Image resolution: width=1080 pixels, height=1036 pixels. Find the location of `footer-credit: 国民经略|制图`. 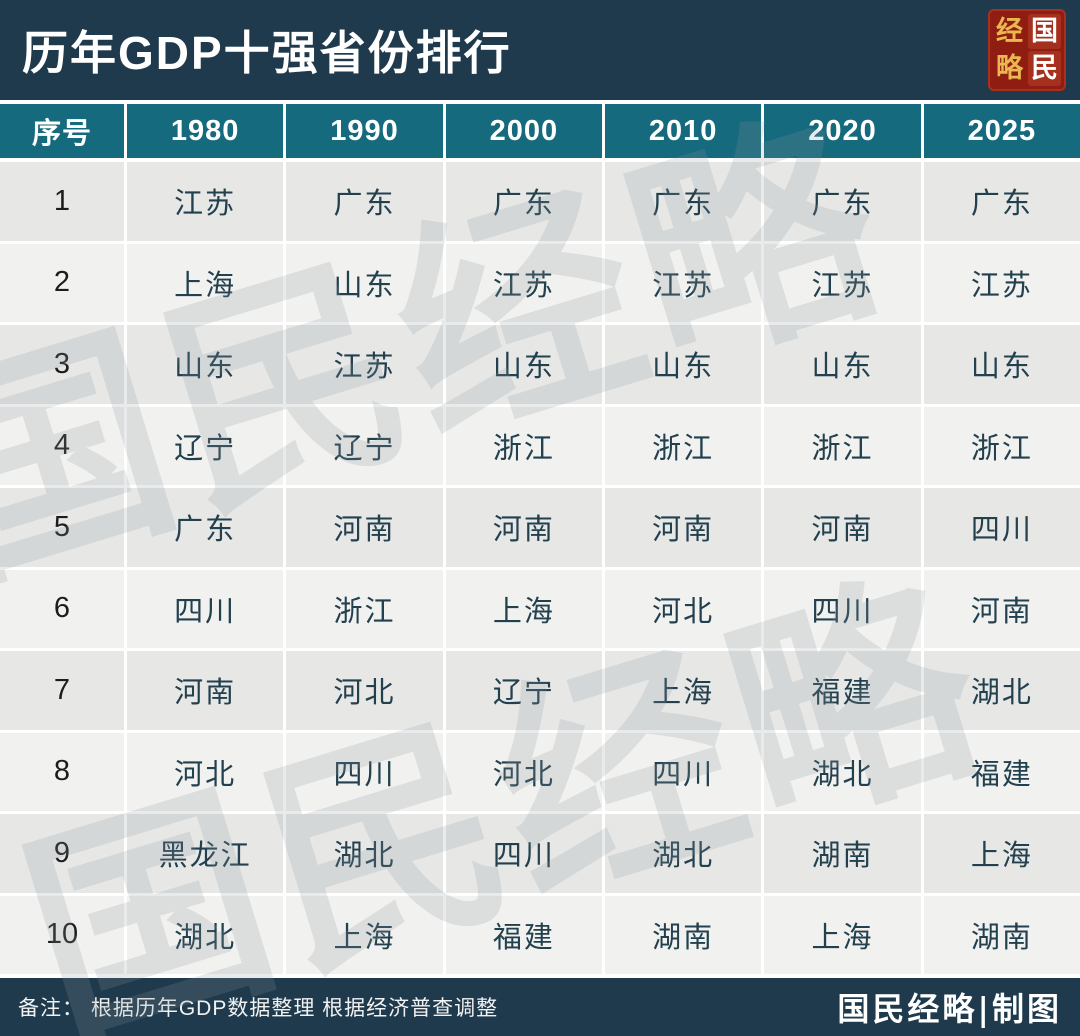

footer-credit: 国民经略|制图 is located at coordinates (949, 1009).